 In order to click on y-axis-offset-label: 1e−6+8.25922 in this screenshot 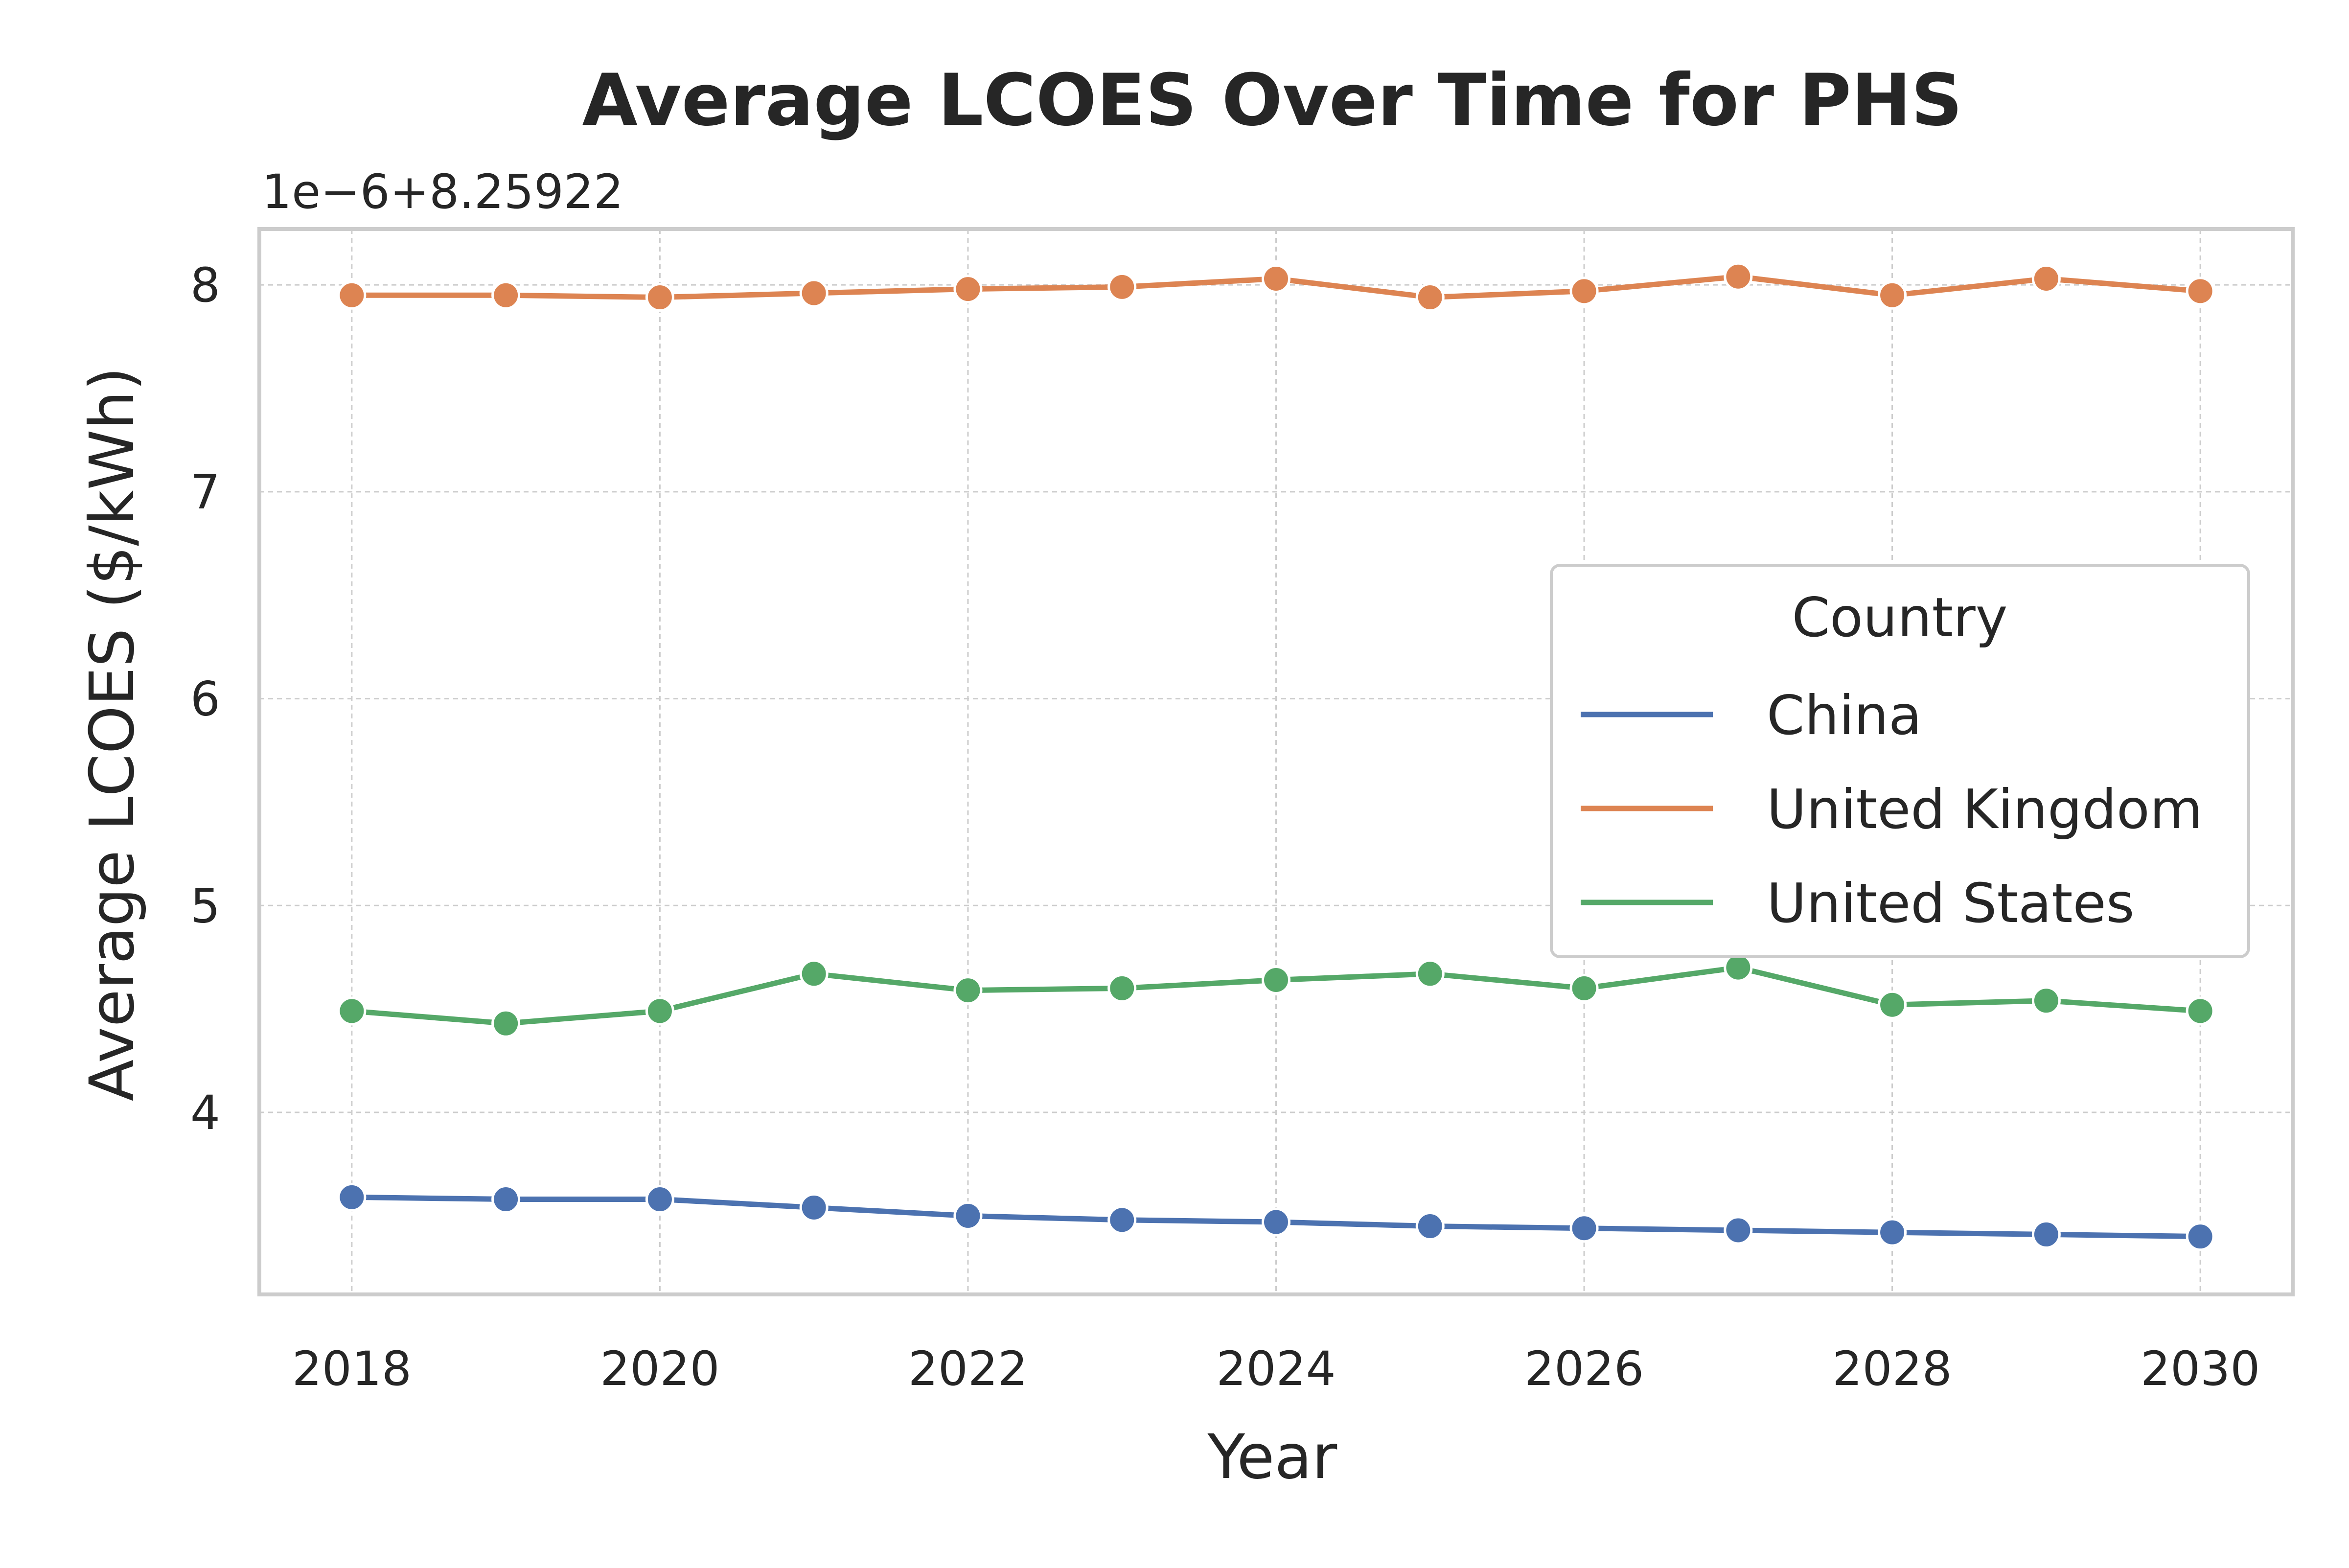, I will do `click(442, 191)`.